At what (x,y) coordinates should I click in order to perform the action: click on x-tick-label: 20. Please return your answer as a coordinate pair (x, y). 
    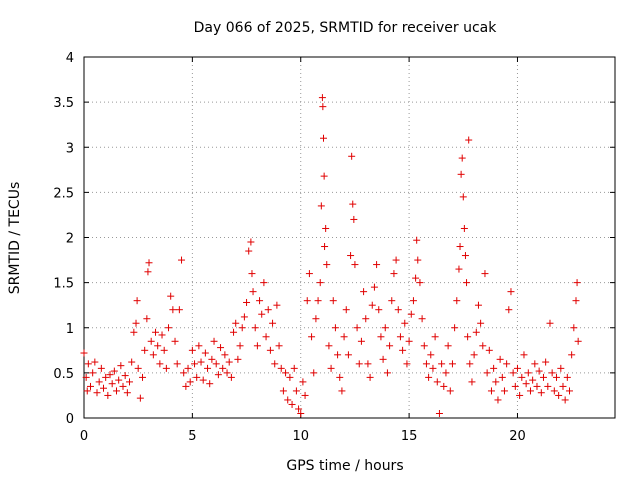
    Looking at the image, I should click on (517, 436).